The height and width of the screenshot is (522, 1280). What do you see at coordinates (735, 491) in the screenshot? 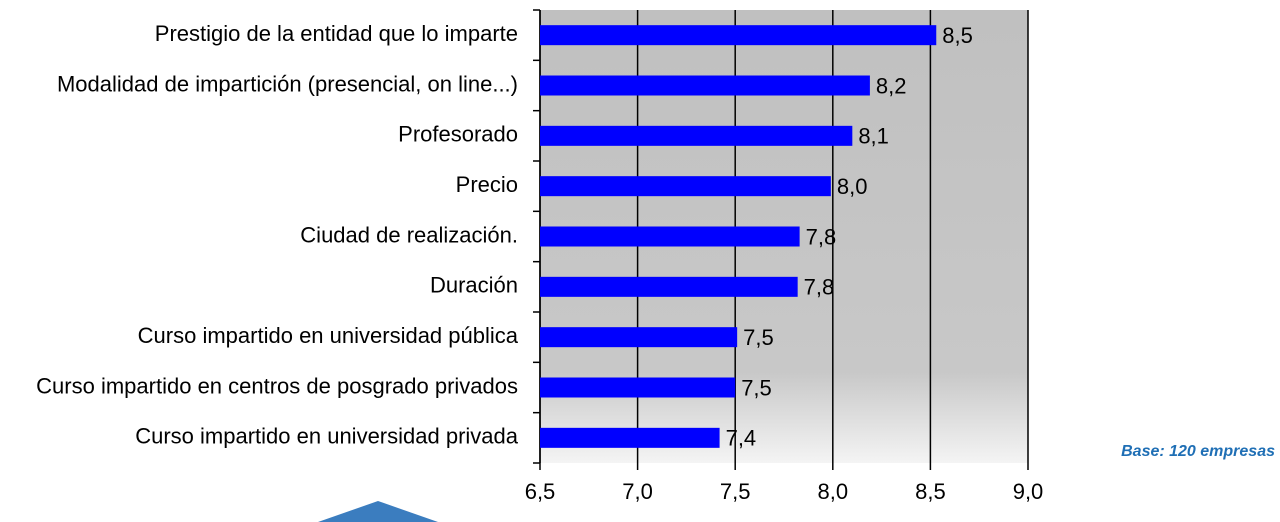
I see `x-tick-label: 7,5` at bounding box center [735, 491].